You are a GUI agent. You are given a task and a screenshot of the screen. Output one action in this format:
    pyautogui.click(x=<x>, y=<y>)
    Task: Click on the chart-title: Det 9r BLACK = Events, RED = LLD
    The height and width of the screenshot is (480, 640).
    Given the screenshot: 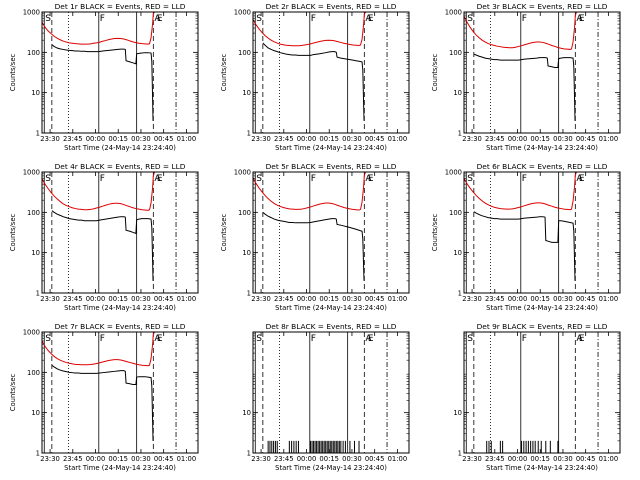 What is the action you would take?
    pyautogui.click(x=542, y=326)
    